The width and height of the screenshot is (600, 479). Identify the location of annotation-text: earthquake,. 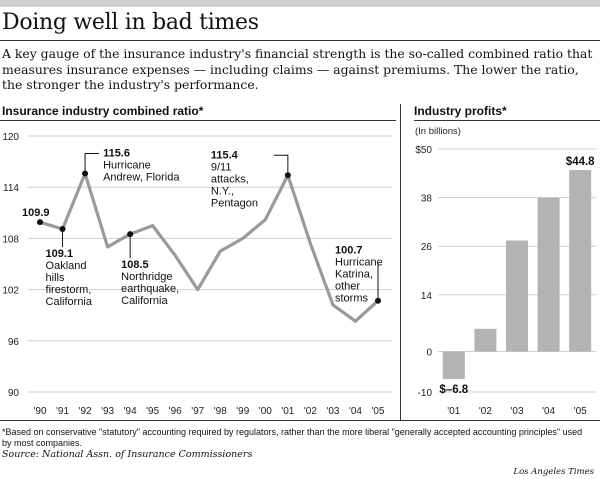
(150, 289).